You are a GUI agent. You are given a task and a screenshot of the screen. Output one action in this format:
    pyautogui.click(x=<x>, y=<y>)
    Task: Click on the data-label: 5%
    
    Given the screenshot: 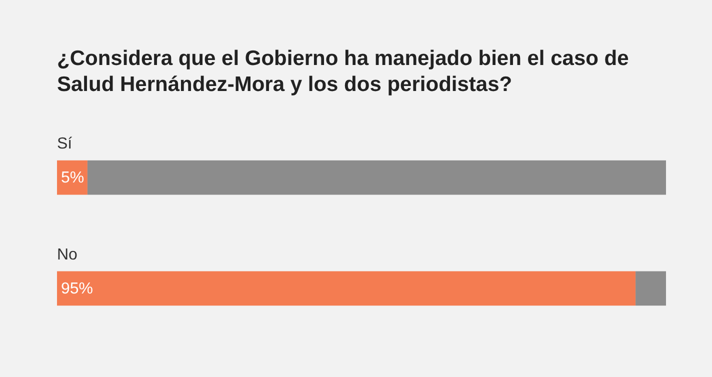 What is the action you would take?
    pyautogui.click(x=72, y=178)
    